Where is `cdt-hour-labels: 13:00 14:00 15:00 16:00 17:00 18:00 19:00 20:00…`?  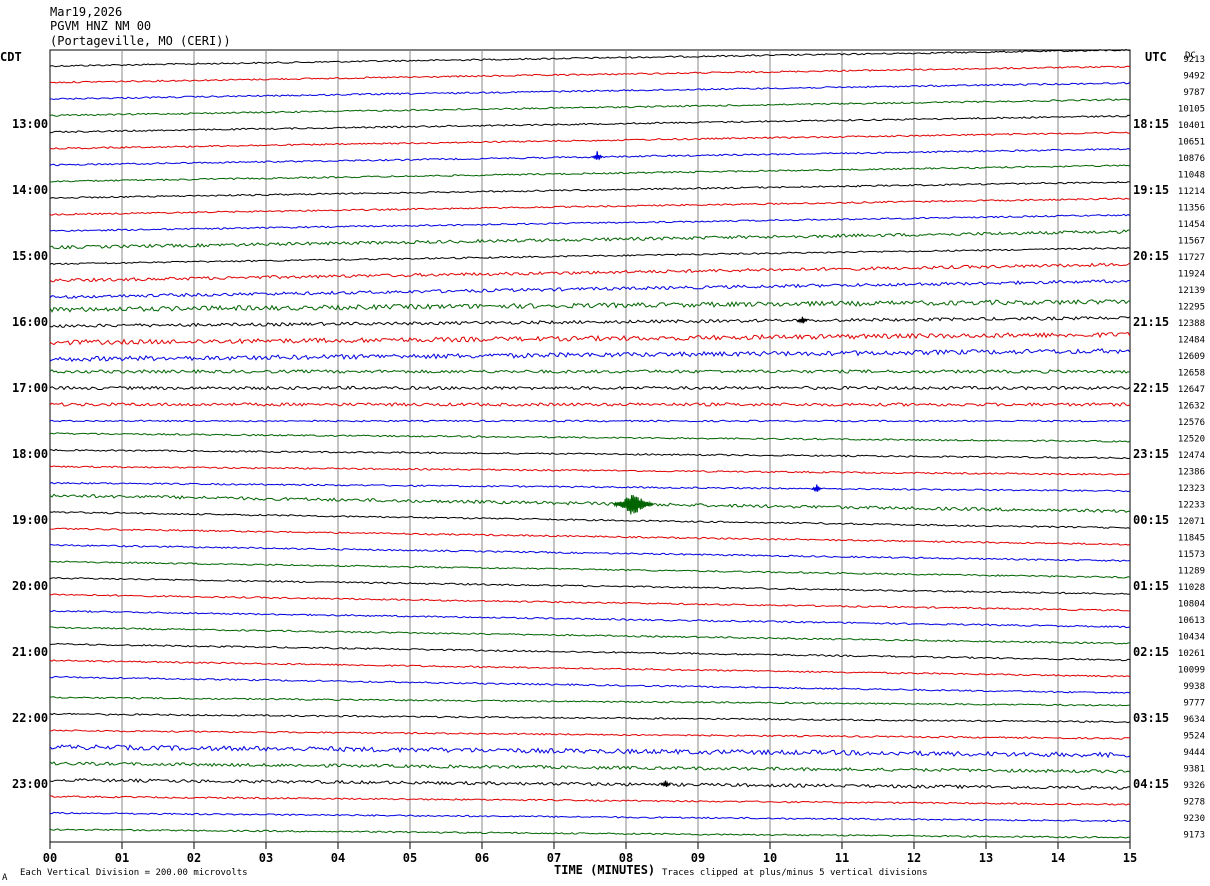 cdt-hour-labels: 13:00 14:00 15:00 16:00 17:00 18:00 19:00 20:00… is located at coordinates (30, 454).